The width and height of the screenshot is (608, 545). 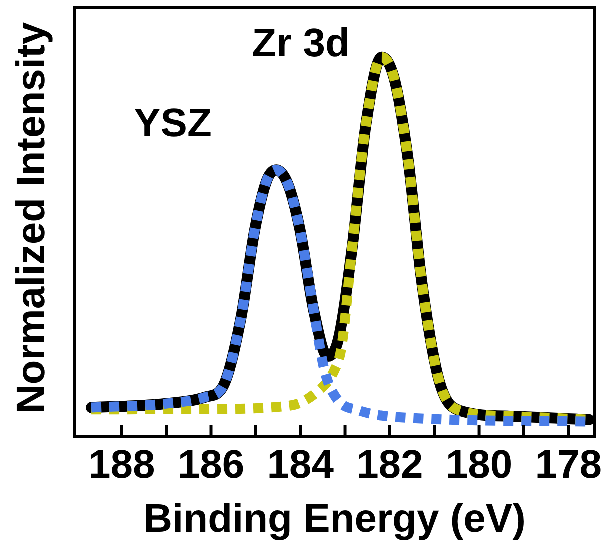 What do you see at coordinates (390, 465) in the screenshot?
I see `x-tick-label: 182` at bounding box center [390, 465].